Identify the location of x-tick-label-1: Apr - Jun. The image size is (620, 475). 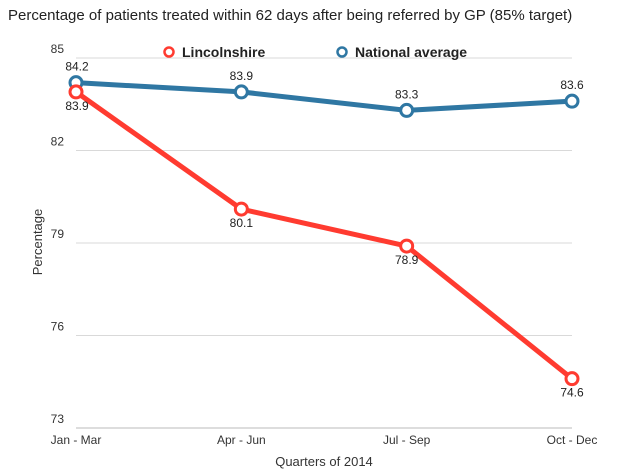
(241, 440).